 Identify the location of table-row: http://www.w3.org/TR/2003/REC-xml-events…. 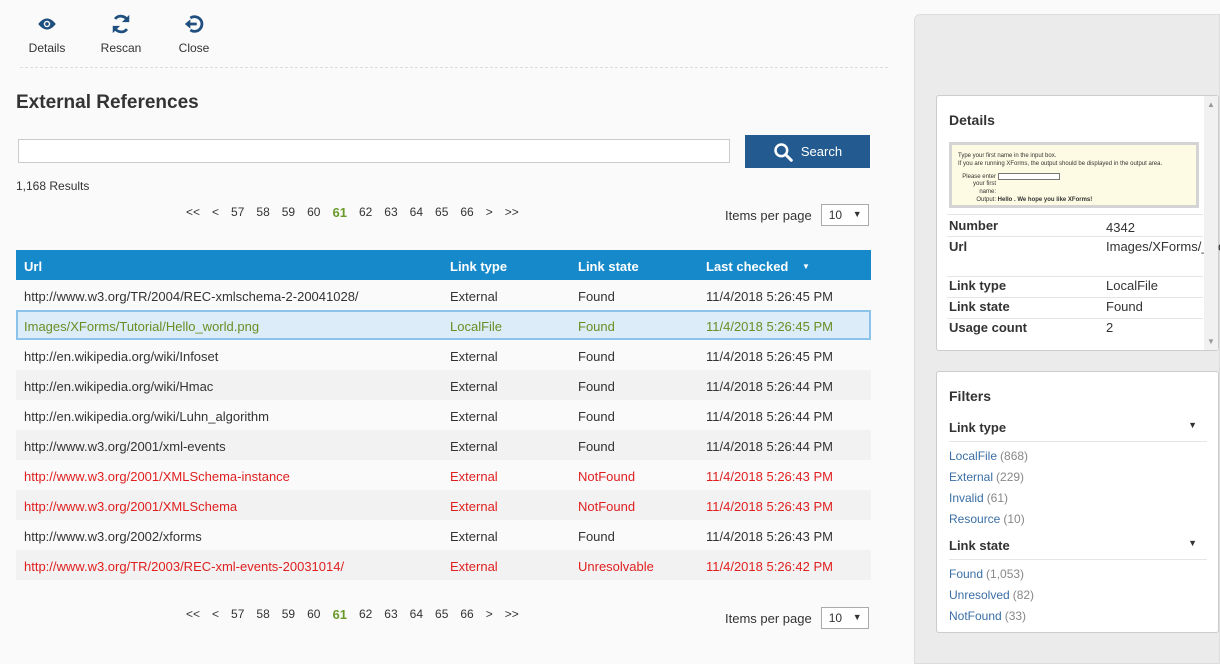
(443, 565).